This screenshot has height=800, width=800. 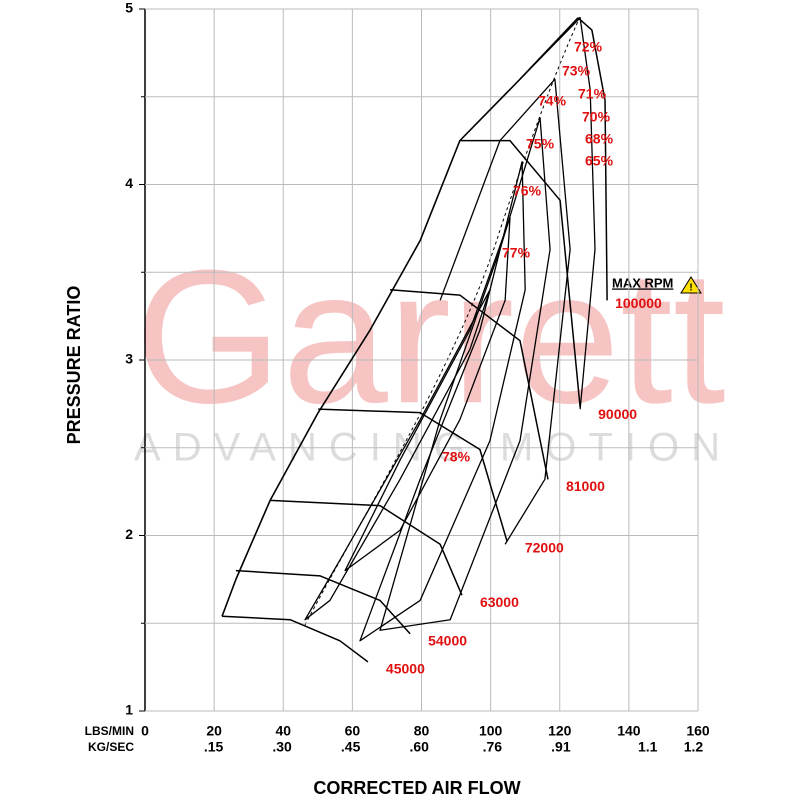 What do you see at coordinates (353, 731) in the screenshot?
I see `x-tick-label: 60` at bounding box center [353, 731].